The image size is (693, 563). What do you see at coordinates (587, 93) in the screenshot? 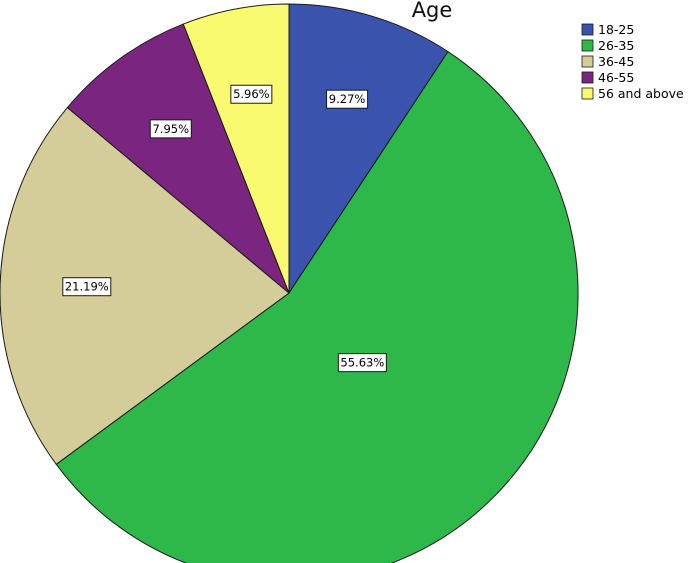
I see `legend-swatch-56-and-above` at bounding box center [587, 93].